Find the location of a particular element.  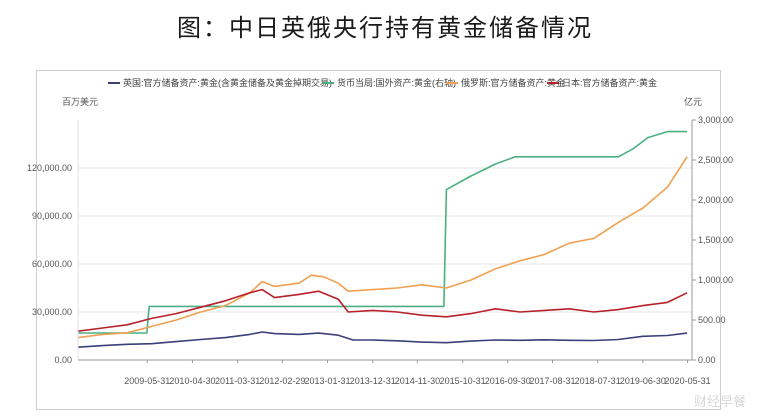

left-tick-label: 120,000.00 is located at coordinates (49, 168).